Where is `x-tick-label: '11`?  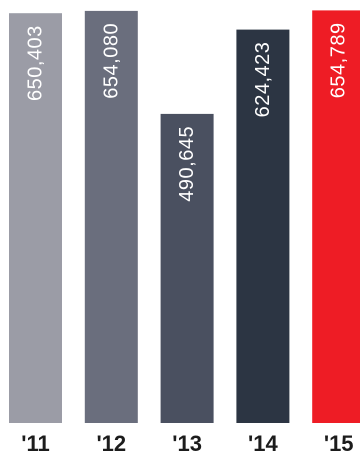
x-tick-label: '11 is located at coordinates (35, 443).